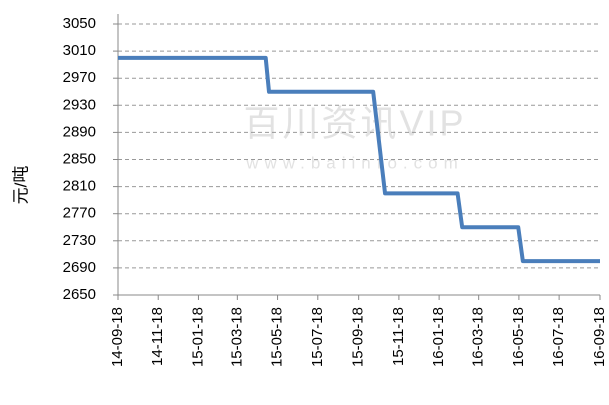 This screenshot has width=609, height=405. I want to click on y-tick-label: 2930, so click(79, 104).